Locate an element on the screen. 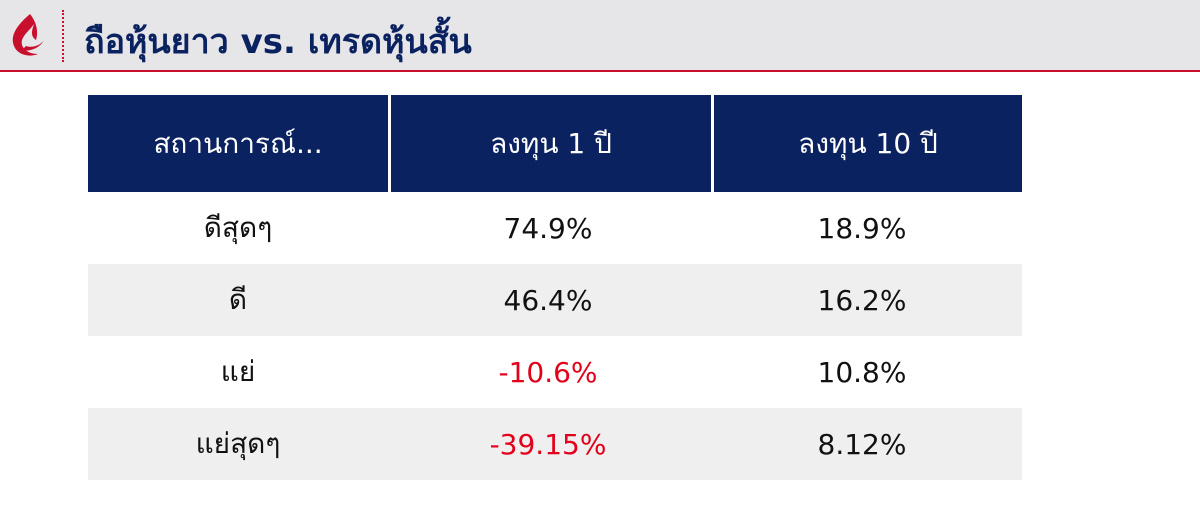  table-row: แย่ -10.6% 10.8% is located at coordinates (555, 372).